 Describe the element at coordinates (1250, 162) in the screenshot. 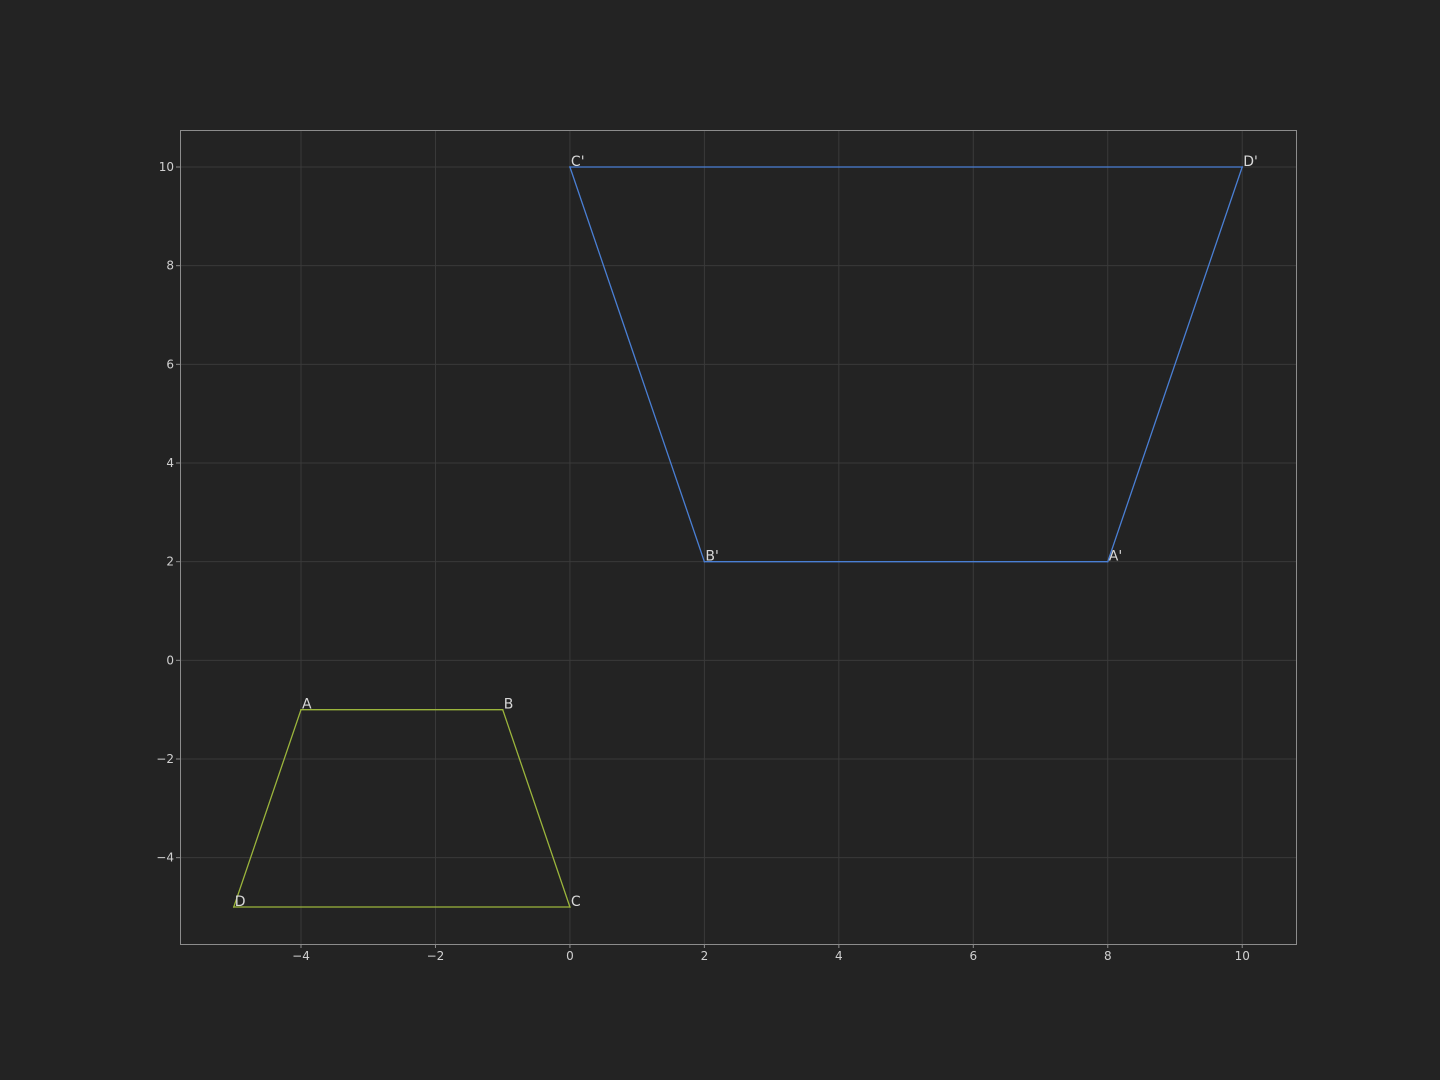

I see `point-label: D'` at that location.